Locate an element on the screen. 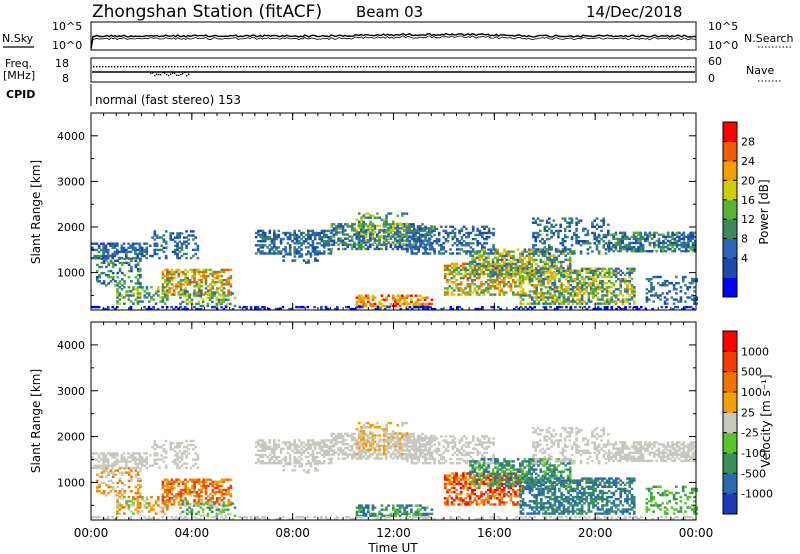  noise-panel-frame is located at coordinates (393, 36).